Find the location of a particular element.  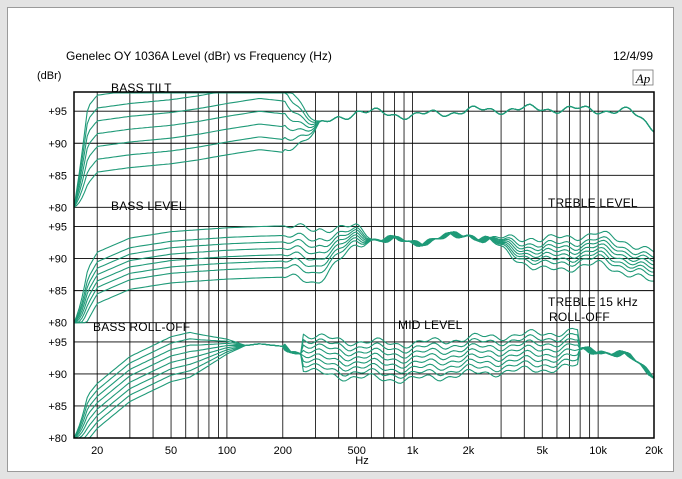

x-tick-label: 2k is located at coordinates (469, 451).